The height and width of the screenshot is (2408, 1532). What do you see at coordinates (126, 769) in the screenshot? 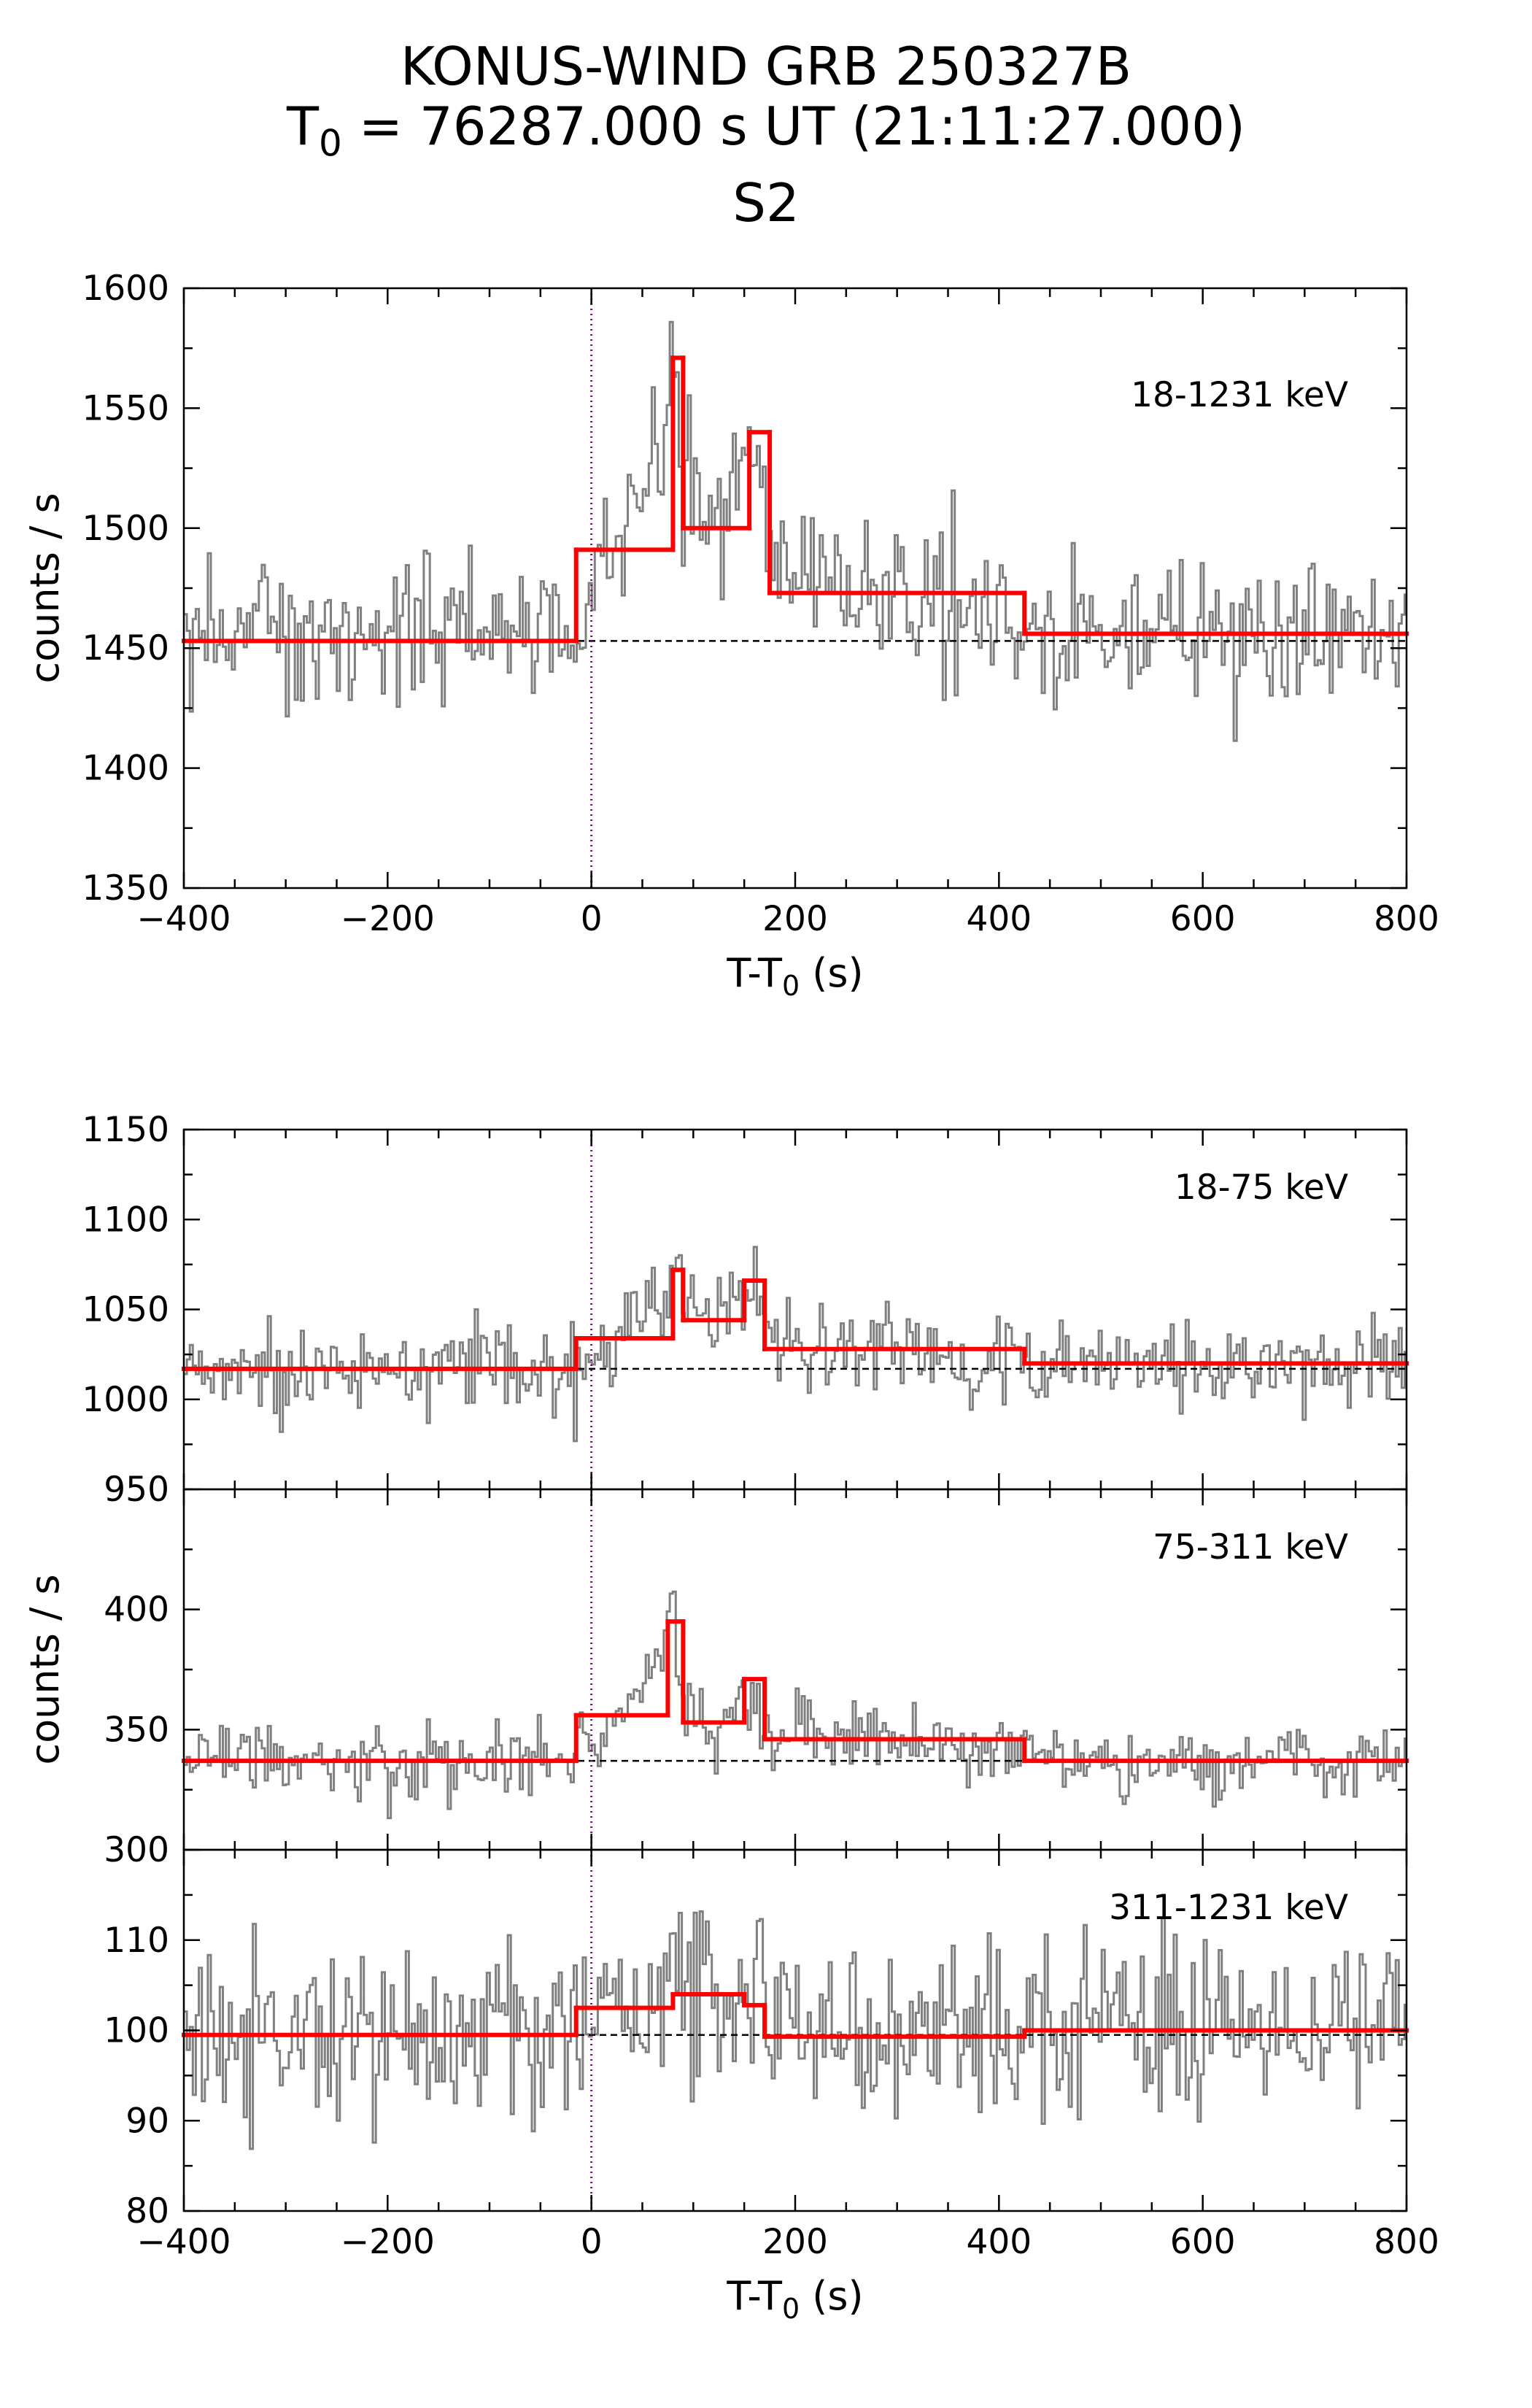
I see `y-tick-label: 1400` at bounding box center [126, 769].